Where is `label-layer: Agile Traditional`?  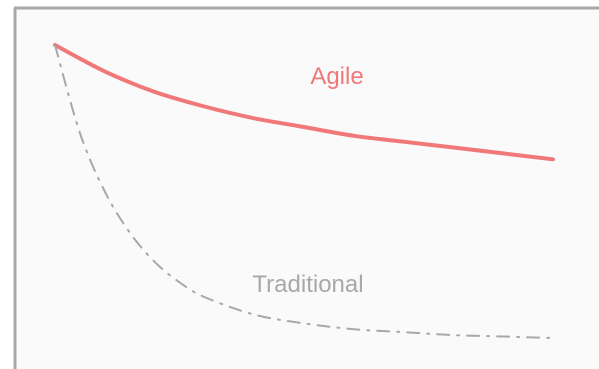 label-layer: Agile Traditional is located at coordinates (307, 180).